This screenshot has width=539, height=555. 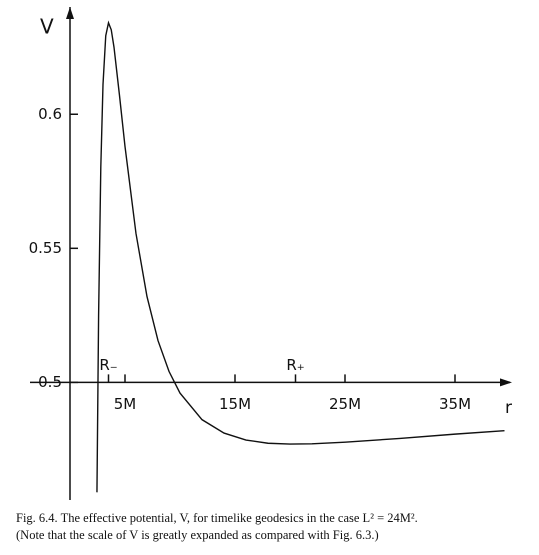 What do you see at coordinates (50, 114) in the screenshot?
I see `y-tick-label: 0.6` at bounding box center [50, 114].